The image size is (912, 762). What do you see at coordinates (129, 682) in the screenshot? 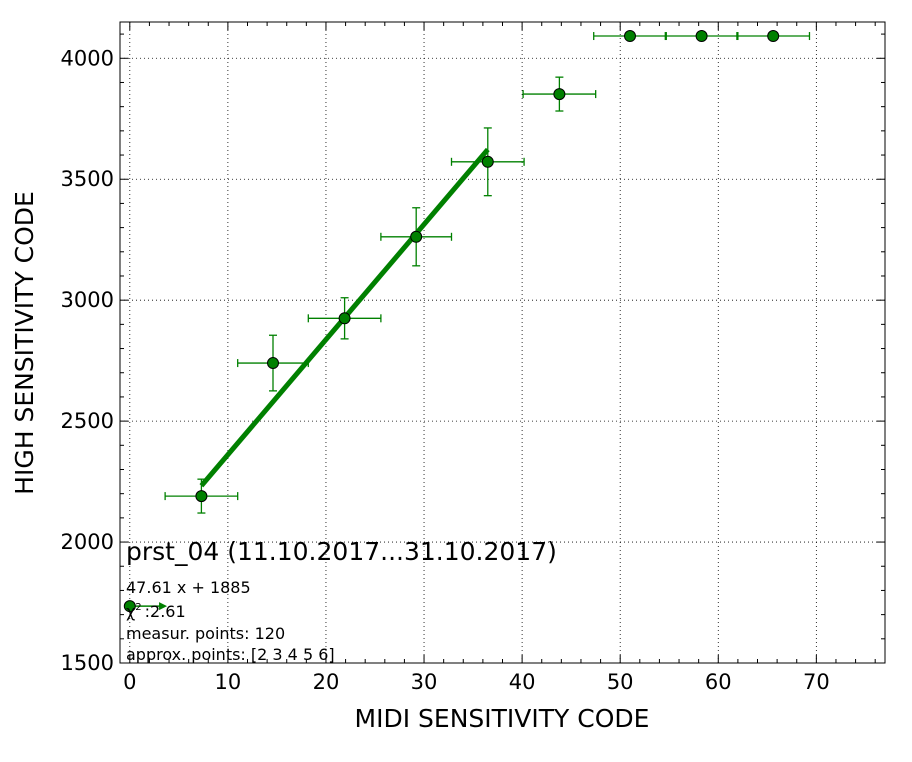
I see `x-tick-label: 0` at bounding box center [129, 682].